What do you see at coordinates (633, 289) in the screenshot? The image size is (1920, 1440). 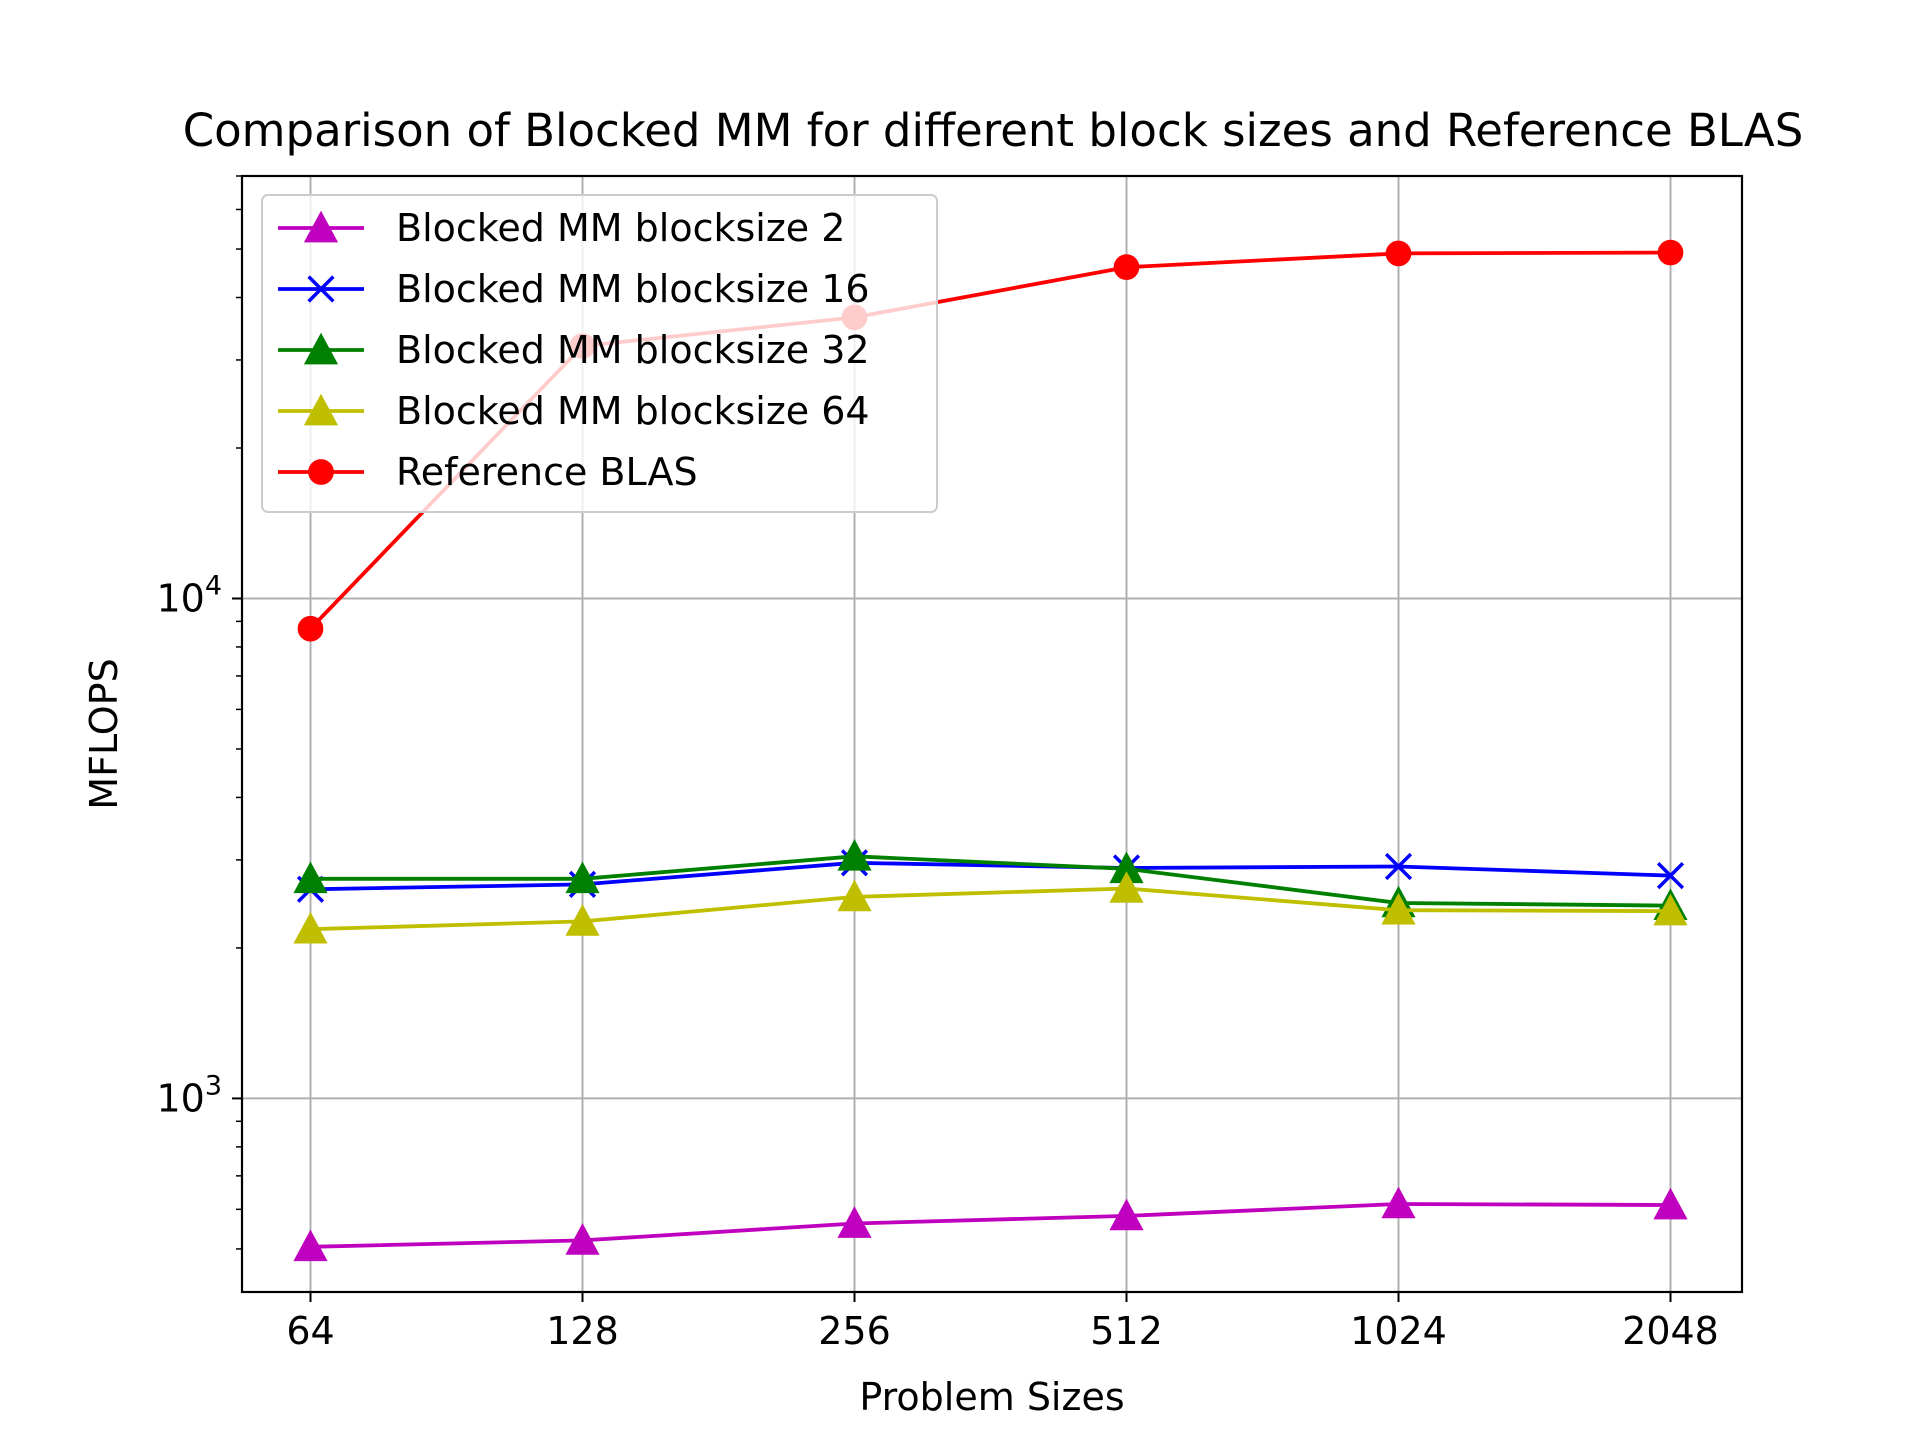 I see `legend-label: Blocked MM blocksize 16` at bounding box center [633, 289].